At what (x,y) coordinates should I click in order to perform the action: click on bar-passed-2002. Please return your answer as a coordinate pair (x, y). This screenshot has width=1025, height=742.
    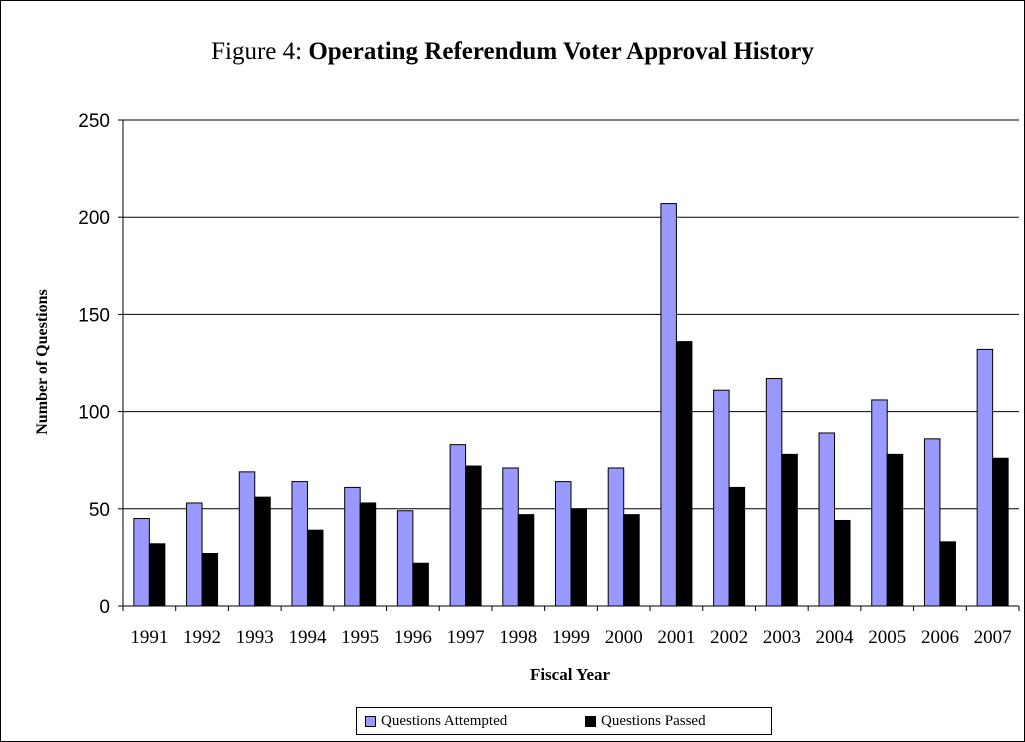
    Looking at the image, I should click on (737, 546).